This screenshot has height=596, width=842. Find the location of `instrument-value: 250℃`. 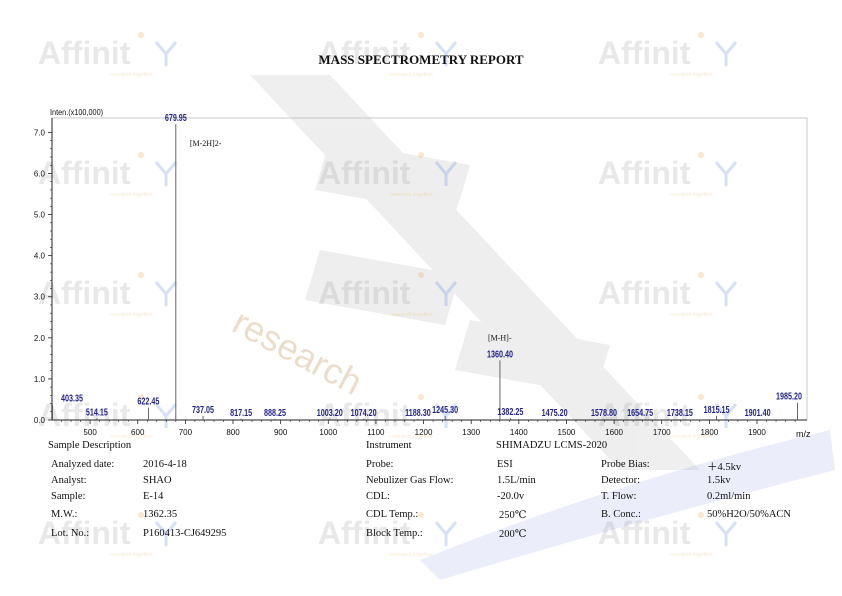

instrument-value: 250℃ is located at coordinates (513, 515).